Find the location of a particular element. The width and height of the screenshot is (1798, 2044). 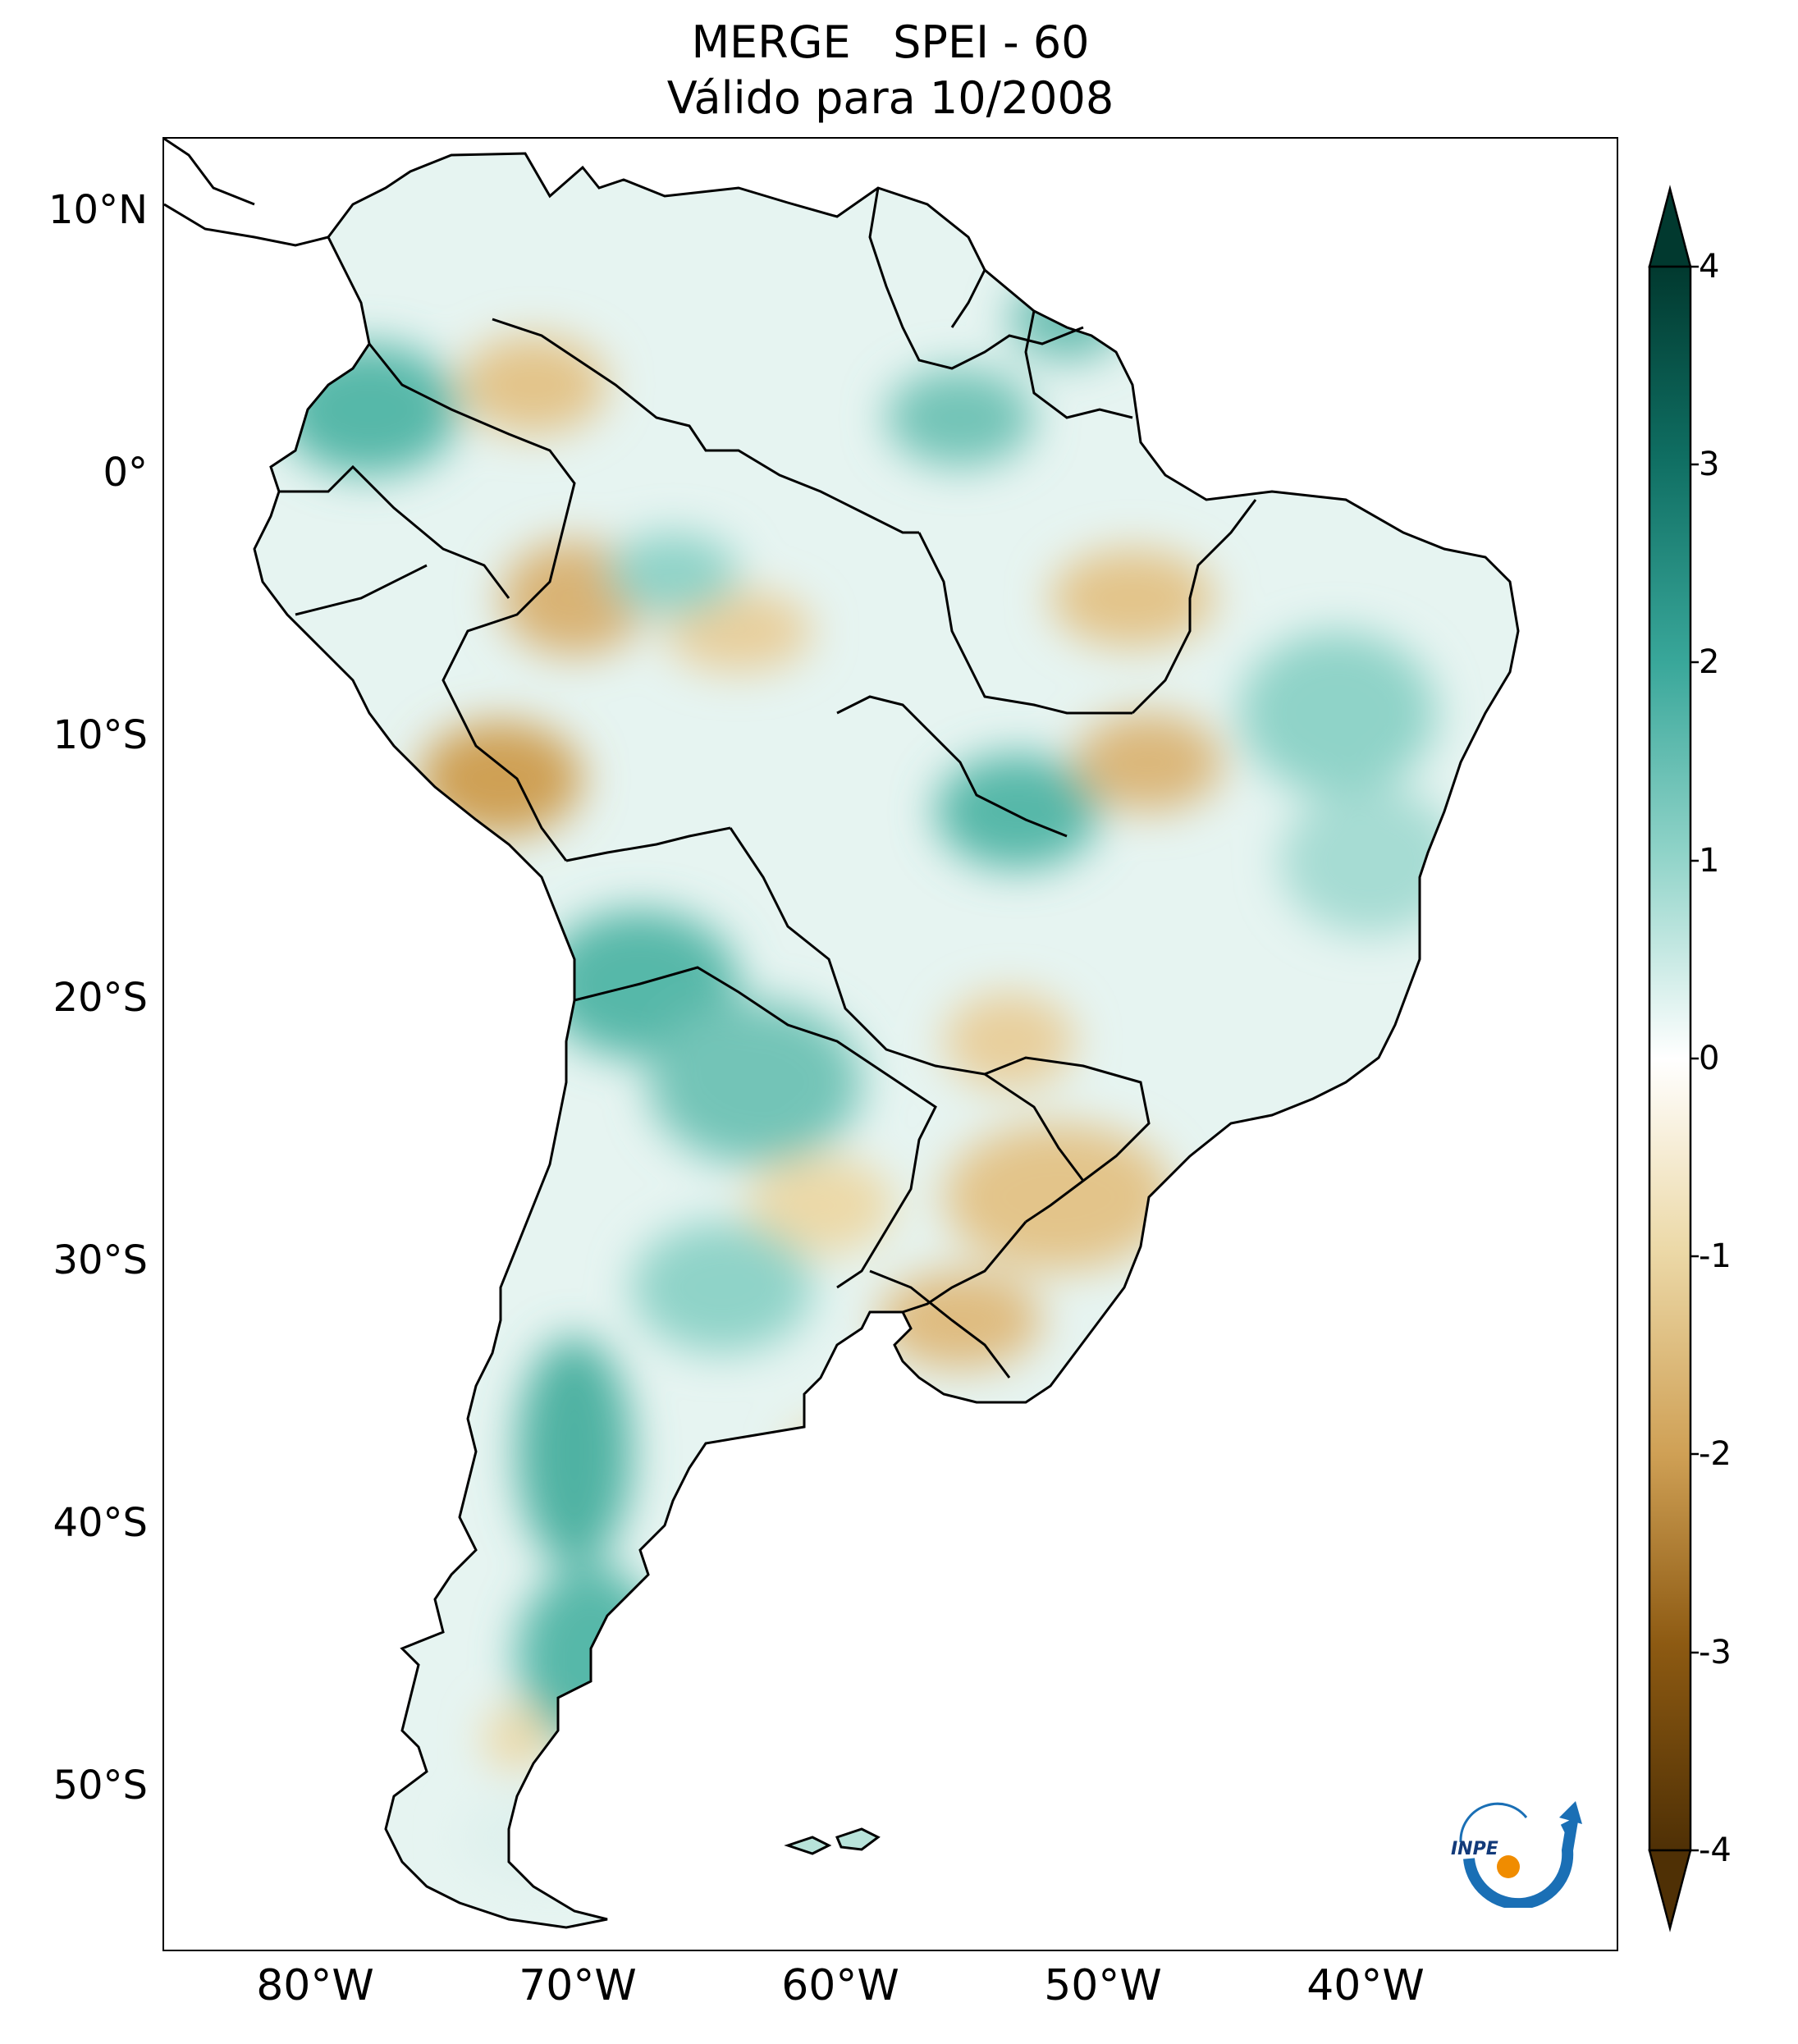

colorbar is located at coordinates (1673, 1058).